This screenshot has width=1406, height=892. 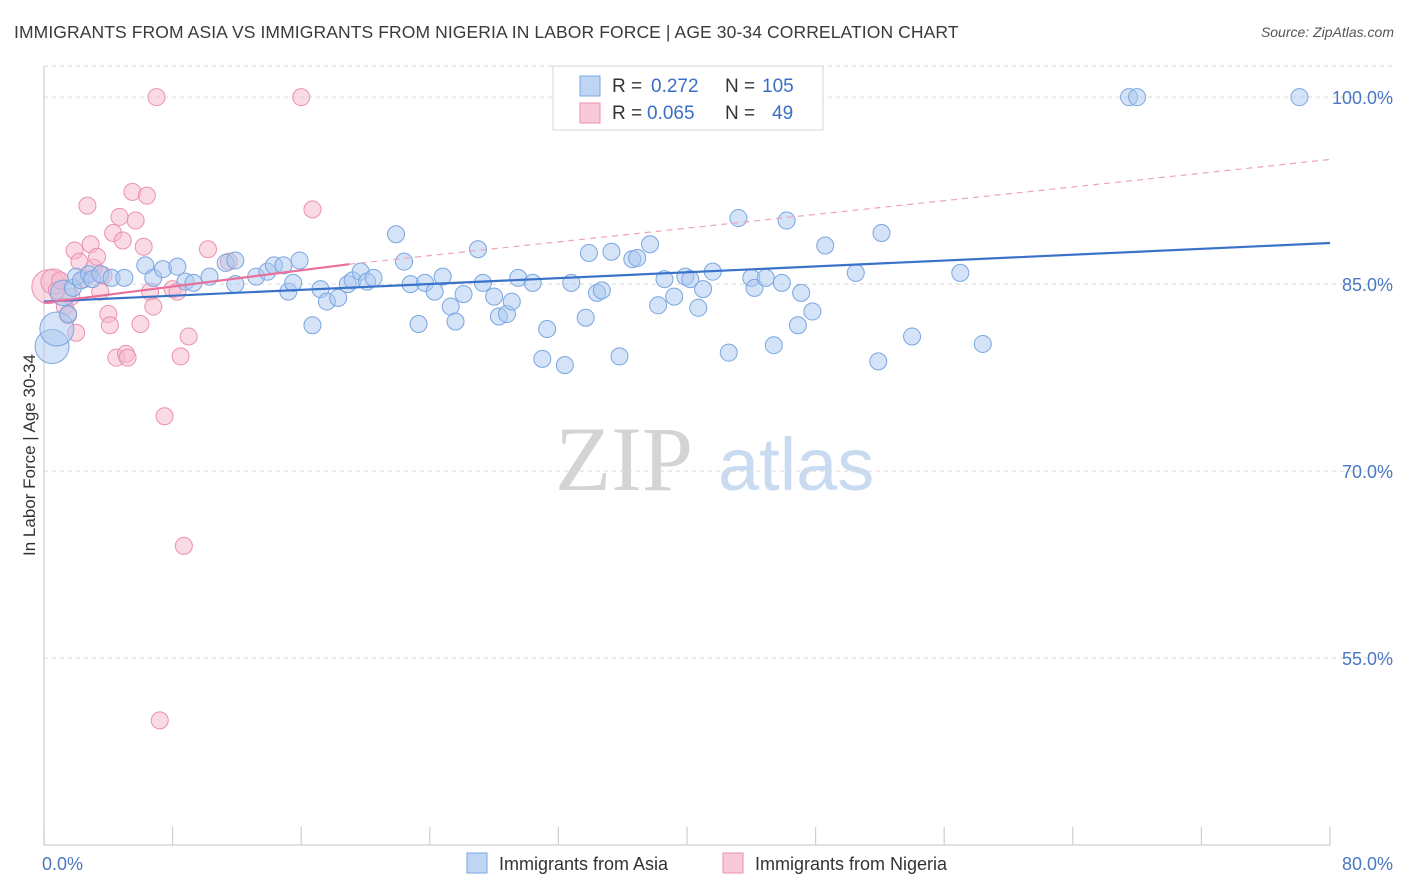 What do you see at coordinates (675, 86) in the screenshot?
I see `legend-r-asia: 0.272` at bounding box center [675, 86].